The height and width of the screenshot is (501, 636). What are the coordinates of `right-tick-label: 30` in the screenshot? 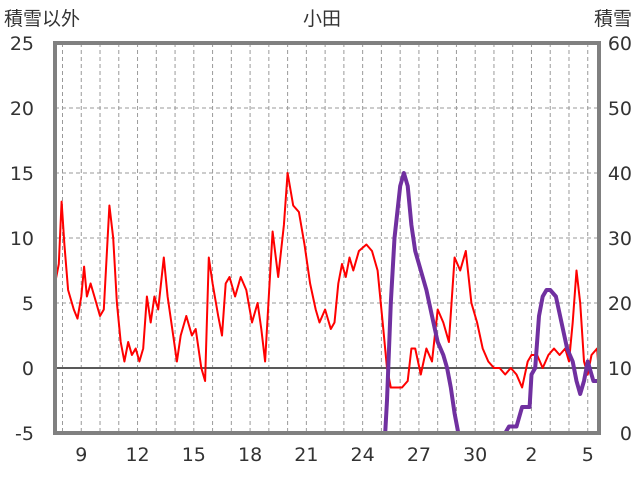 It's located at (620, 239).